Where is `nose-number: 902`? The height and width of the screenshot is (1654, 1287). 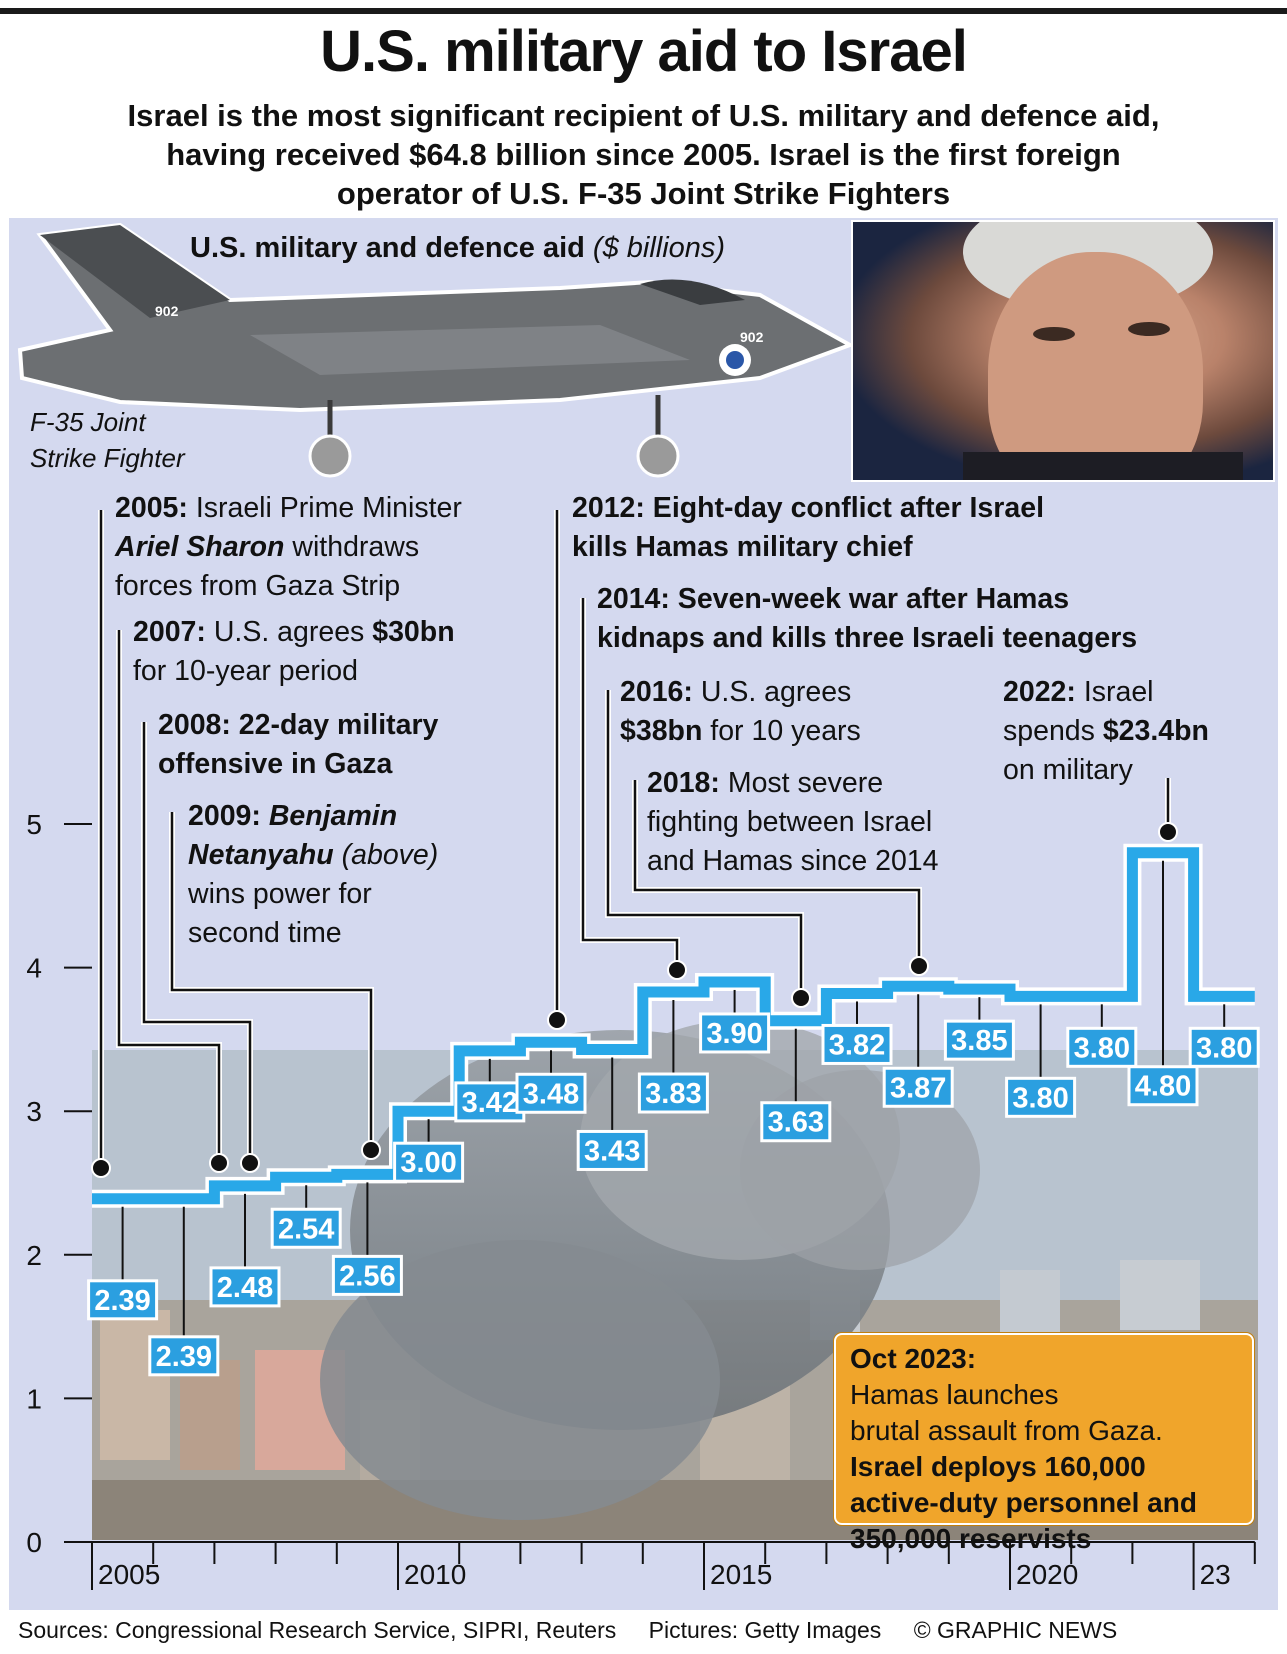 nose-number: 902 is located at coordinates (752, 337).